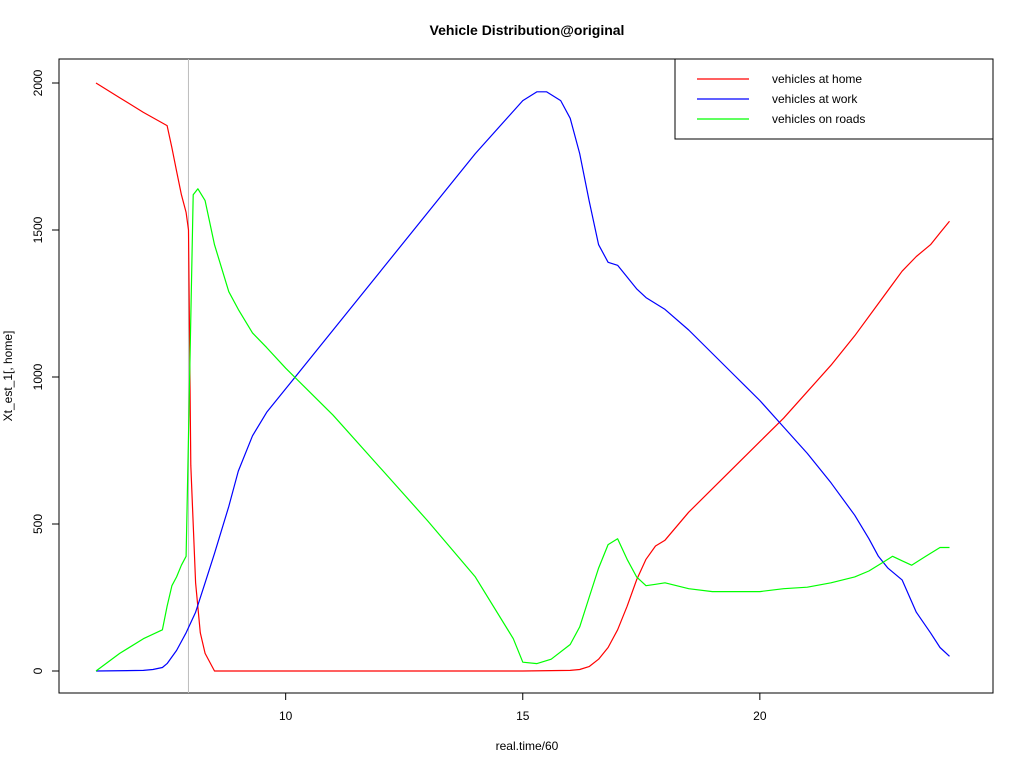  Describe the element at coordinates (38, 524) in the screenshot. I see `y-tick-label: 500` at that location.